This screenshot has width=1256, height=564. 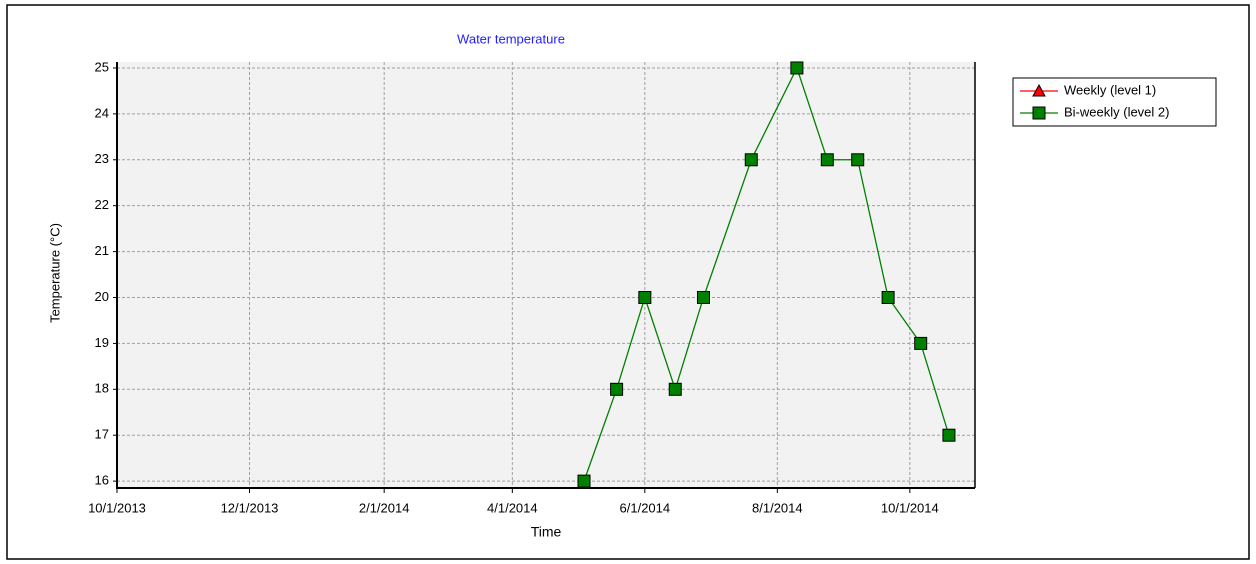 What do you see at coordinates (1114, 102) in the screenshot?
I see `legend-box` at bounding box center [1114, 102].